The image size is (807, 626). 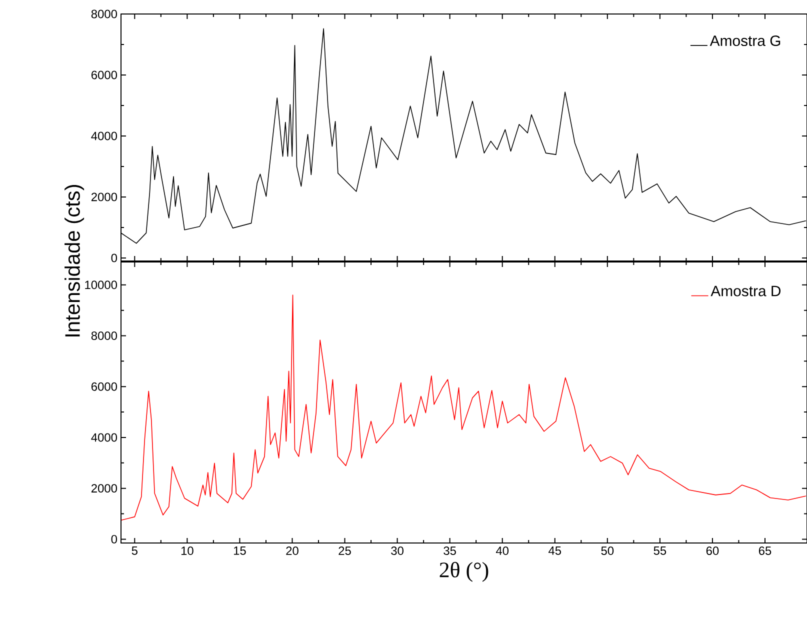 What do you see at coordinates (745, 291) in the screenshot?
I see `legend-label: Amostra D` at bounding box center [745, 291].